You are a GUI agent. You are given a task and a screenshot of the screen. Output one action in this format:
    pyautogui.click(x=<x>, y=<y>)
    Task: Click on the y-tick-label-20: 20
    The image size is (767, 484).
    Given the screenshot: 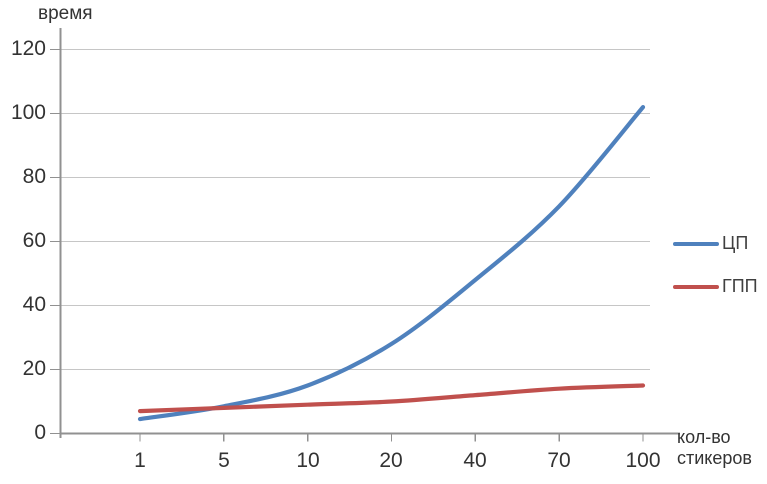 What is the action you would take?
    pyautogui.click(x=34, y=368)
    